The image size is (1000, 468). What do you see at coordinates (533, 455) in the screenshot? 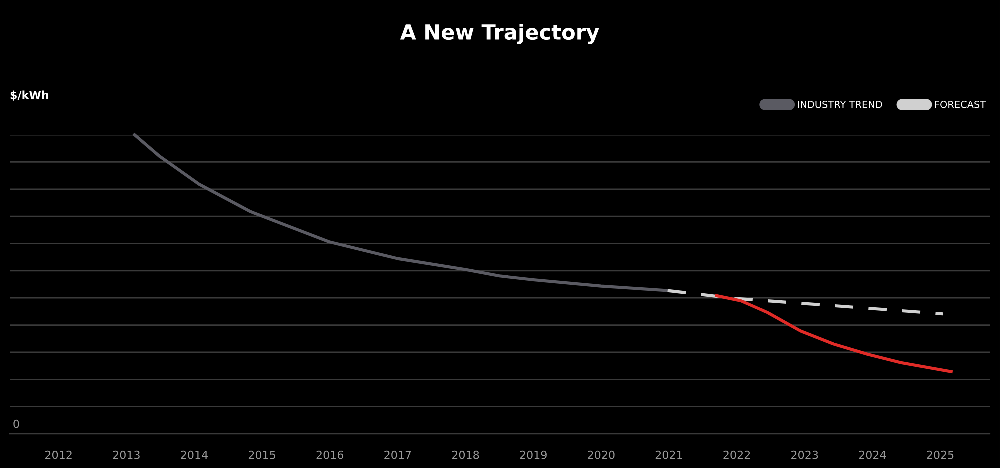
I see `x-tick-label: 2019` at bounding box center [533, 455].